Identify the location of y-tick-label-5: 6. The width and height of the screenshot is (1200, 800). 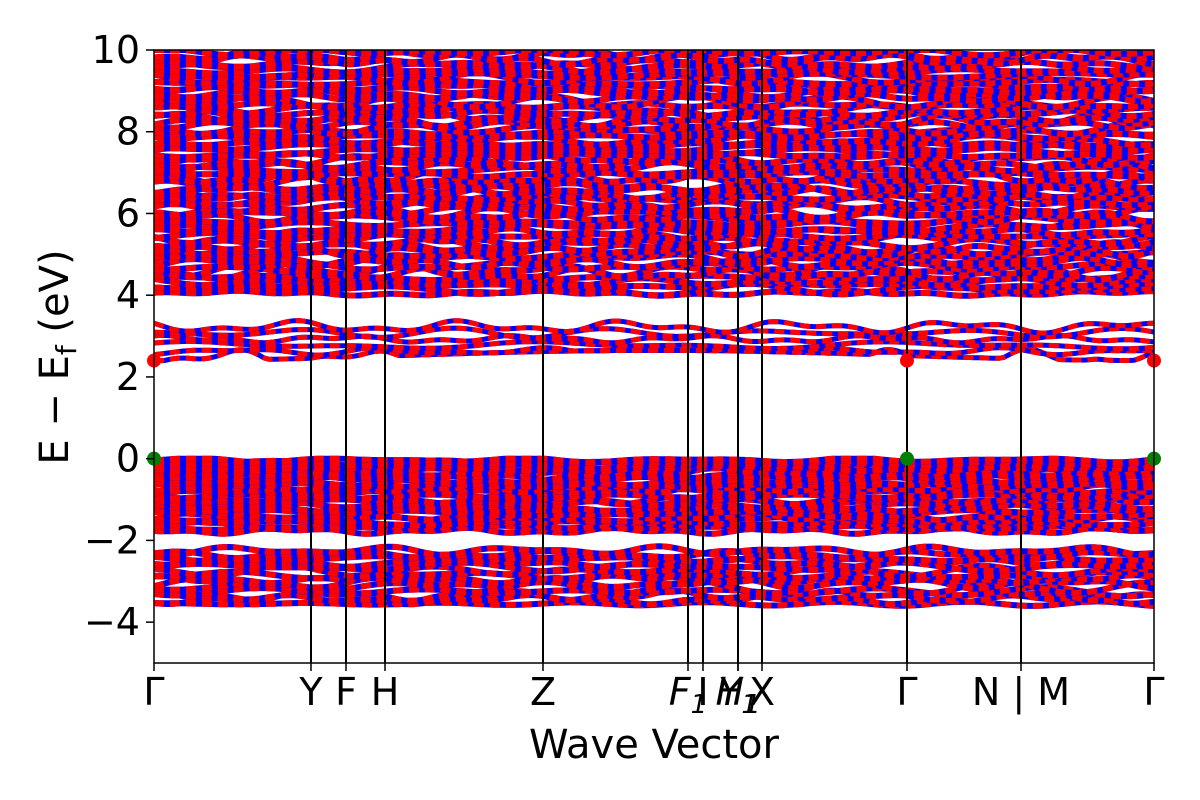
(128, 213).